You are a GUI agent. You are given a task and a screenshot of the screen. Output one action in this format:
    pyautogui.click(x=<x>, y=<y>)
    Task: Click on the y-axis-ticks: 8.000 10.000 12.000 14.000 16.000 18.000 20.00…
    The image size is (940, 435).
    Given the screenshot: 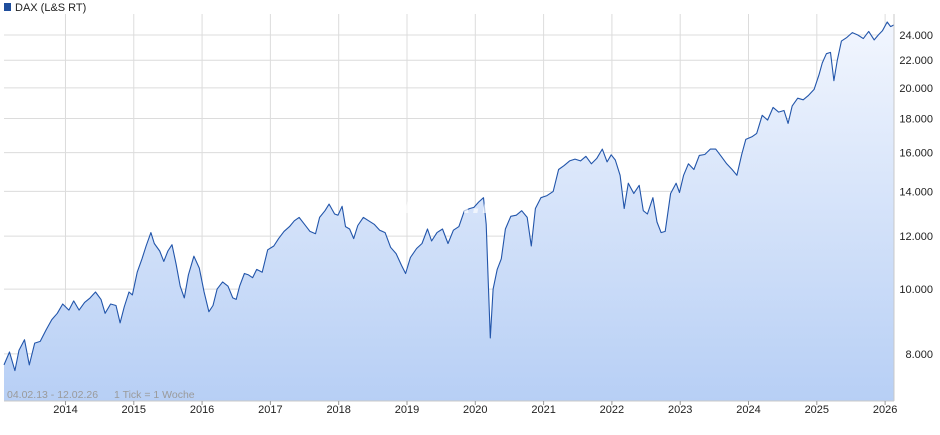 What is the action you would take?
    pyautogui.click(x=916, y=195)
    